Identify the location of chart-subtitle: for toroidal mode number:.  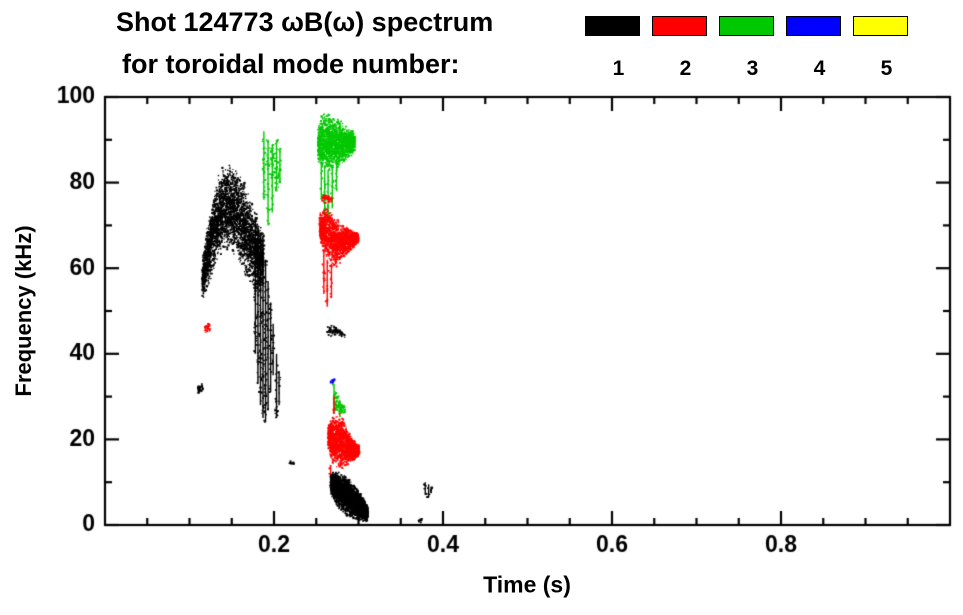
(291, 64).